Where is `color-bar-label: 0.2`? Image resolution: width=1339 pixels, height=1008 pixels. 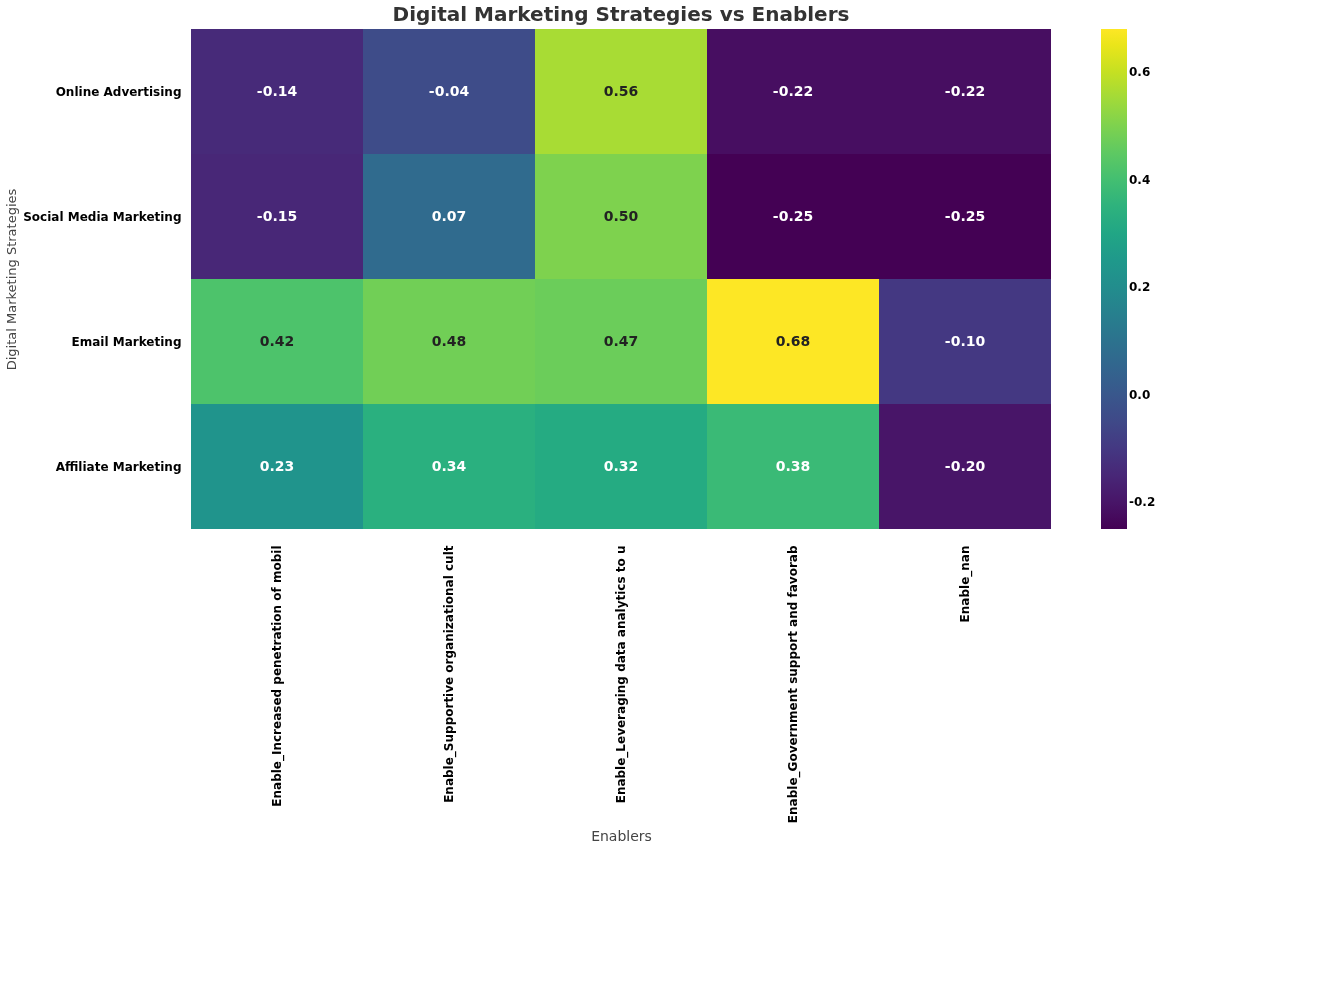 color-bar-label: 0.2 is located at coordinates (1140, 287).